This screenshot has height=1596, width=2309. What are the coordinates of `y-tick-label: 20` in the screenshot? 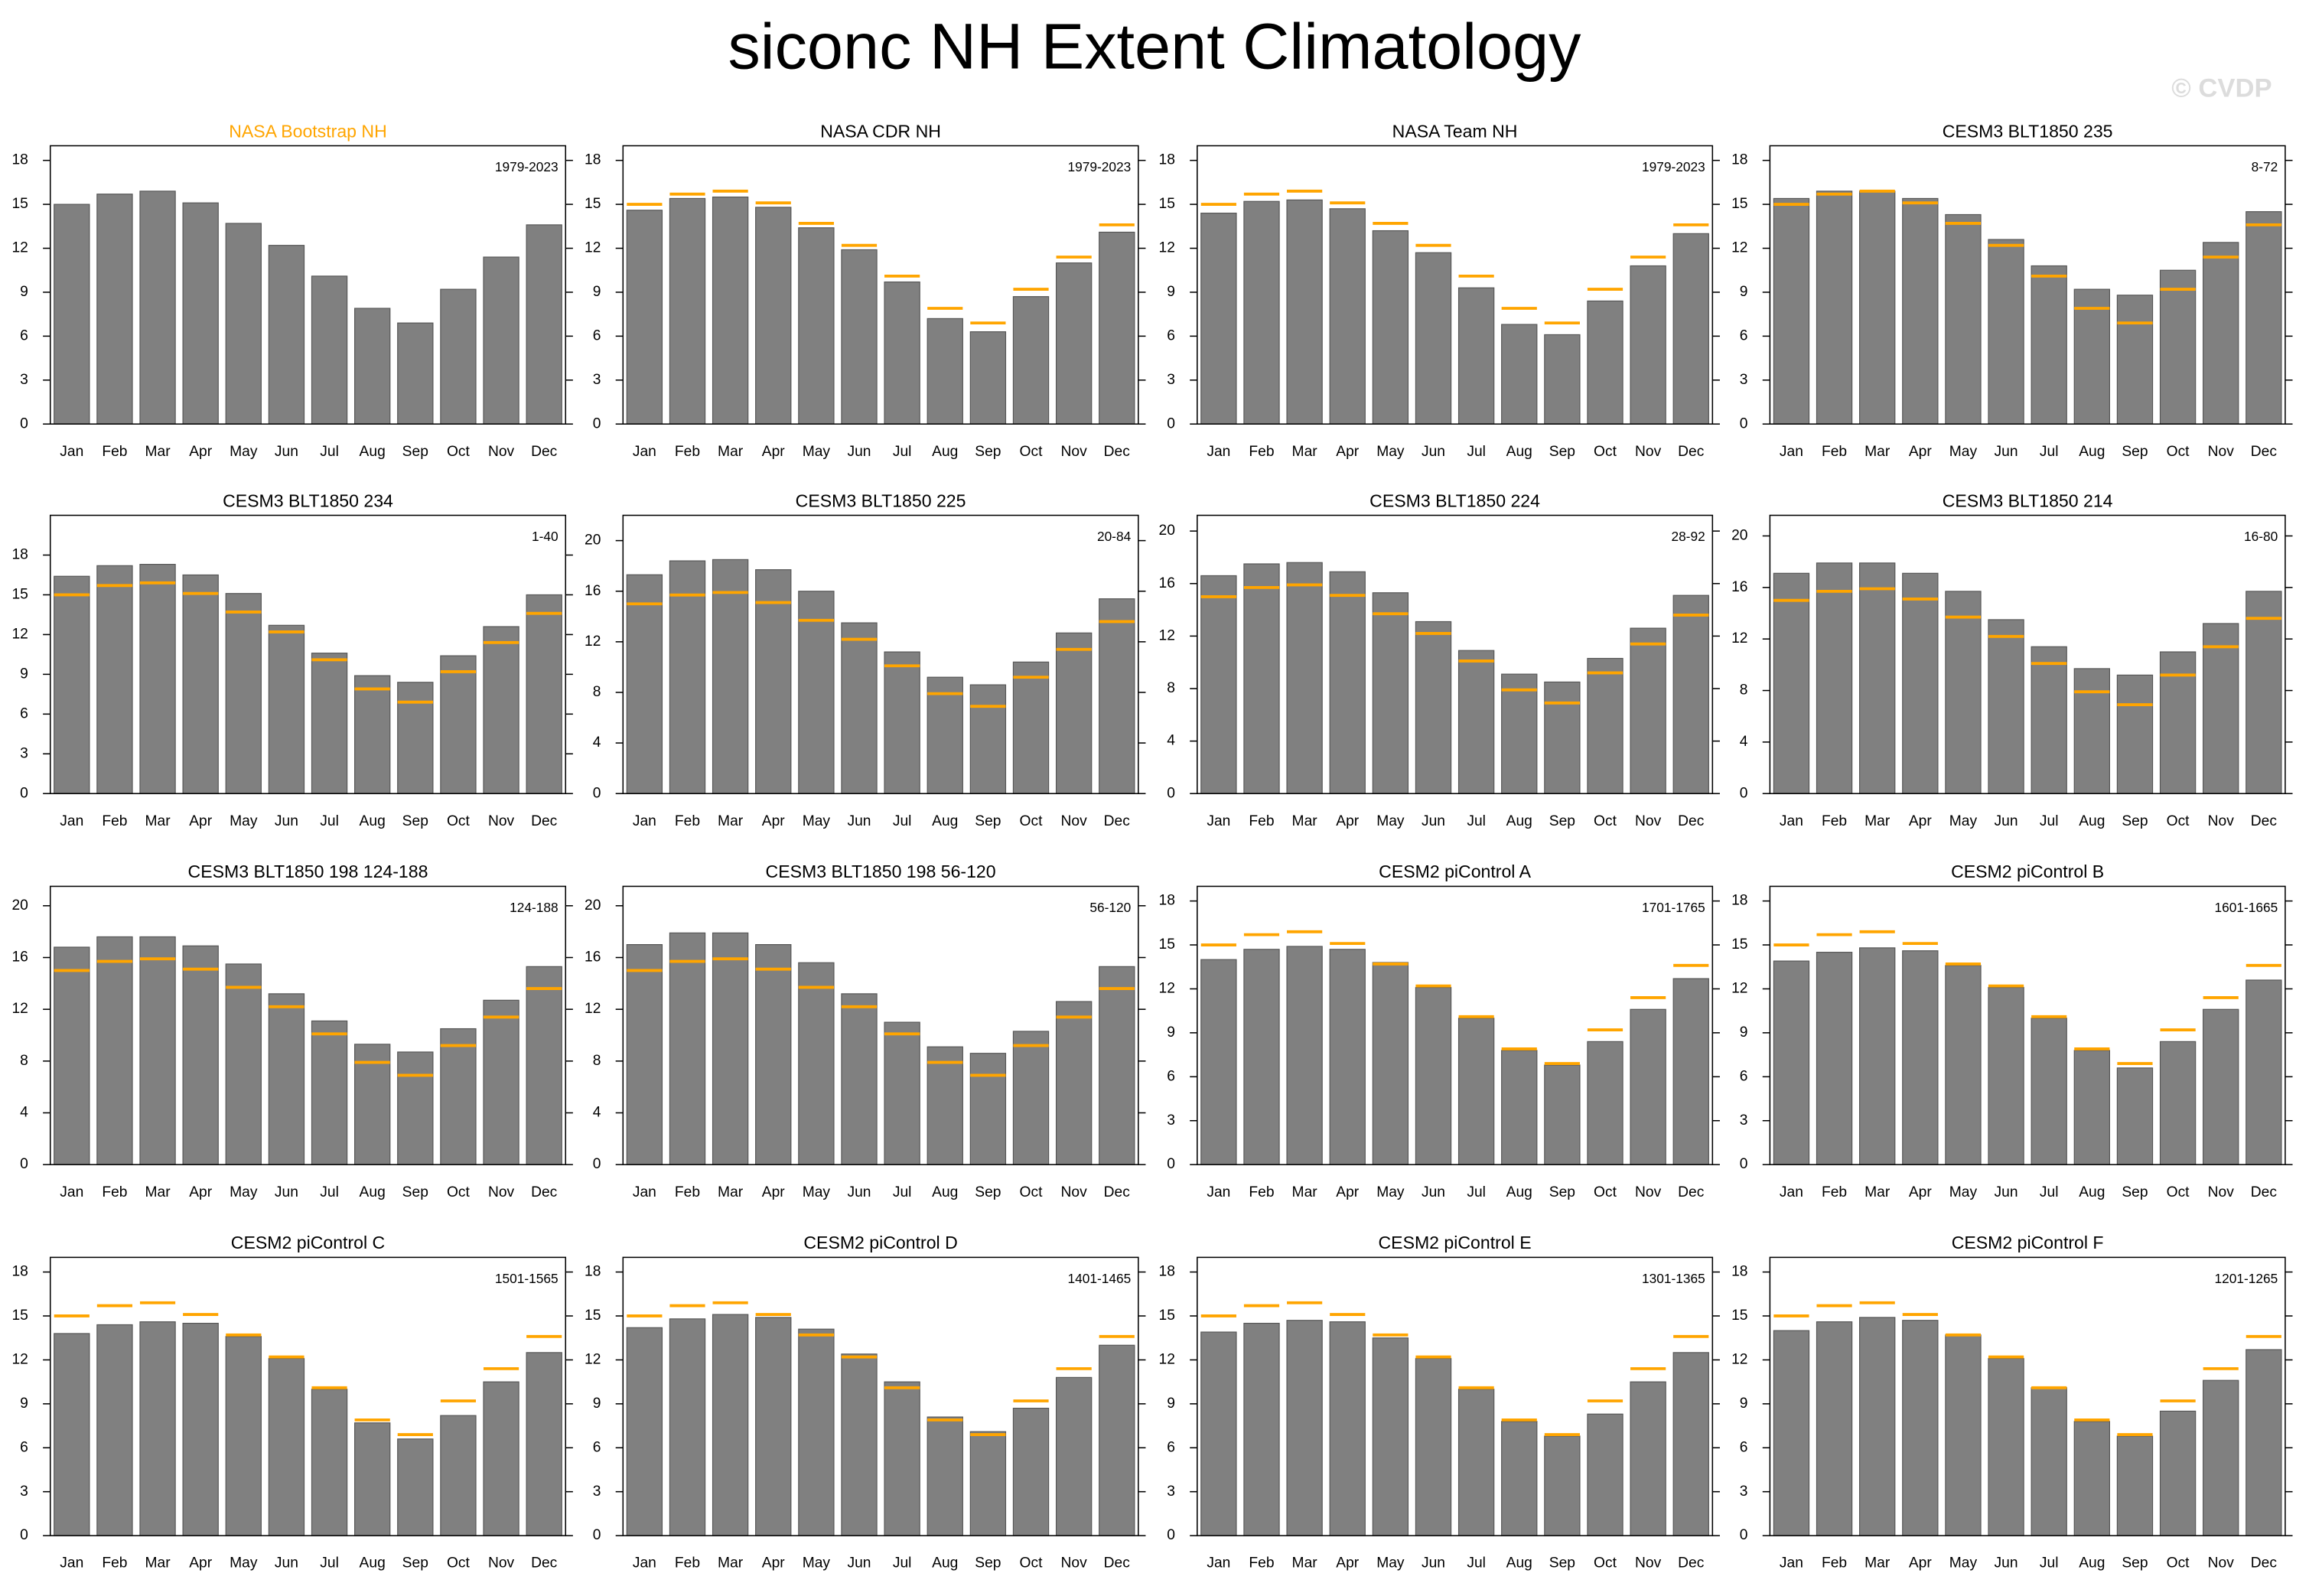 It's located at (593, 541).